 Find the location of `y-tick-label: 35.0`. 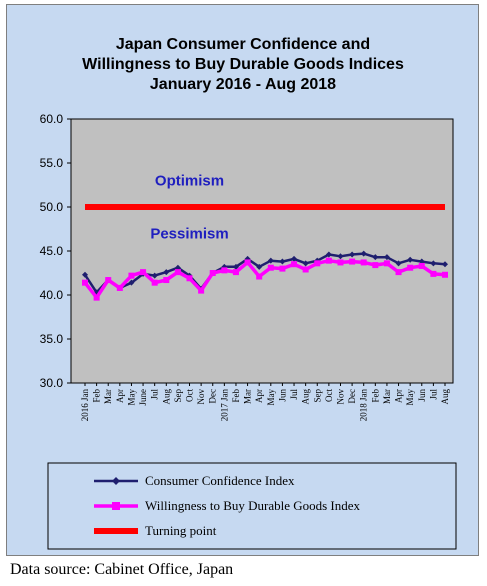

y-tick-label: 35.0 is located at coordinates (52, 339).